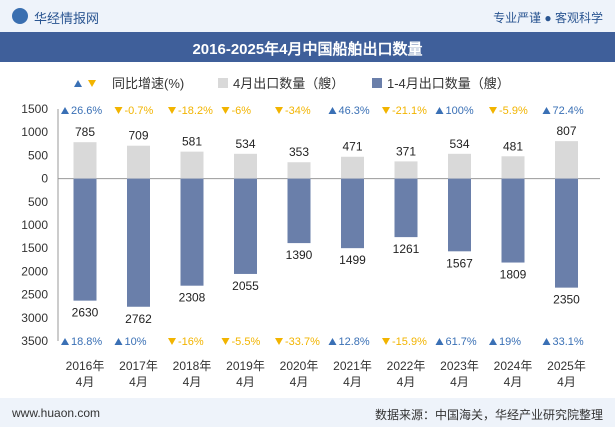  I want to click on x-tick-label: 2020年 4月, so click(299, 374).